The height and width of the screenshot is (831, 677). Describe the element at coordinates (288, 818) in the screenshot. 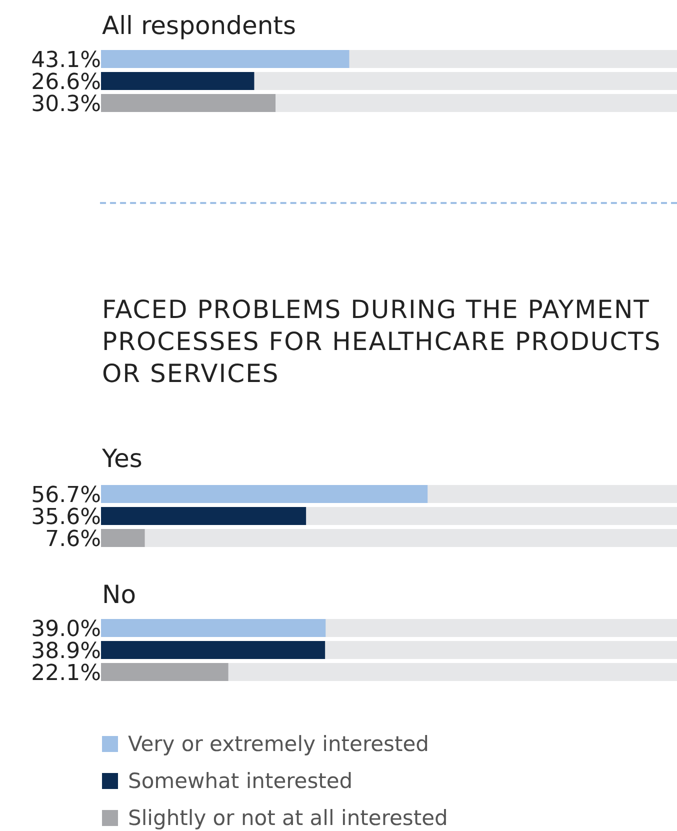

I see `legend-label: Slightly or not at all interested` at that location.